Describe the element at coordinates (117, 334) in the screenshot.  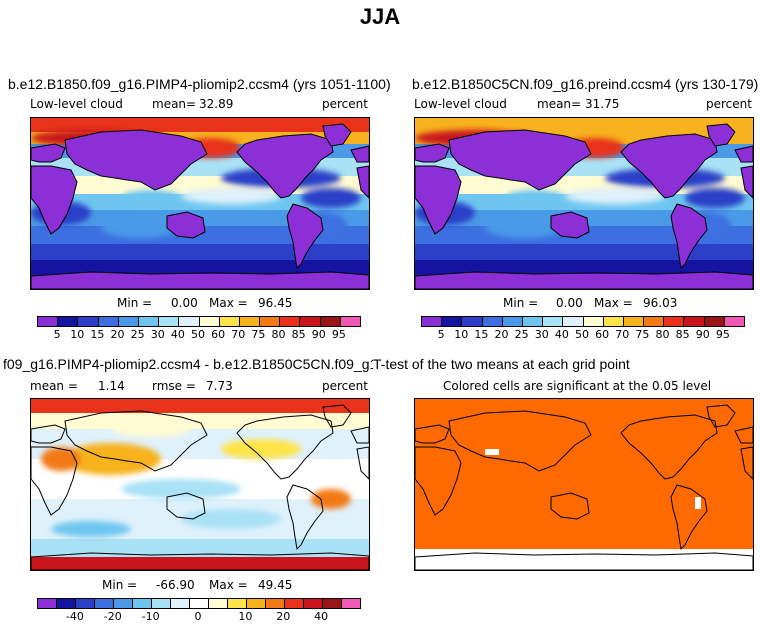
I see `panel1-colorbar-tick-label: 20` at that location.